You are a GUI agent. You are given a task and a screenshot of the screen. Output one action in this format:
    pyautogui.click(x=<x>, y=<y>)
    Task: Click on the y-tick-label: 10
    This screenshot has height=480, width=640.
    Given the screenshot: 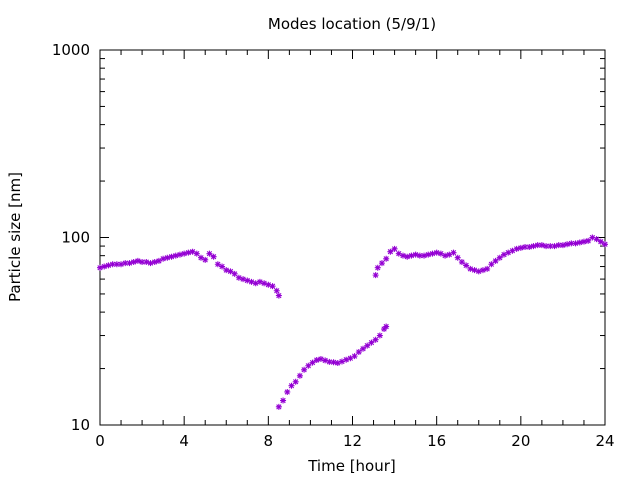 What is the action you would take?
    pyautogui.click(x=80, y=425)
    